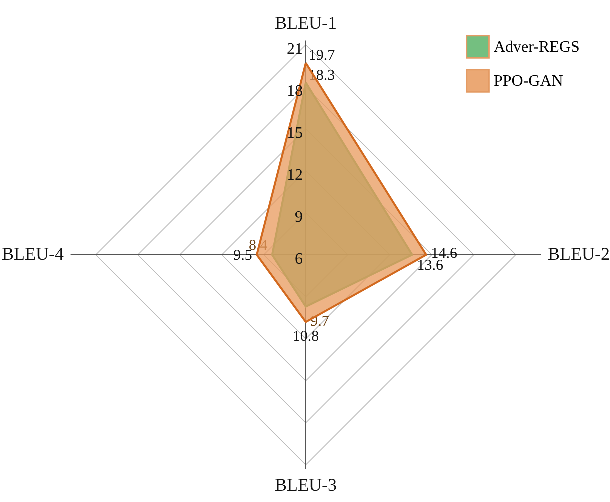  I want to click on y-tick-label: 12, so click(295, 175).